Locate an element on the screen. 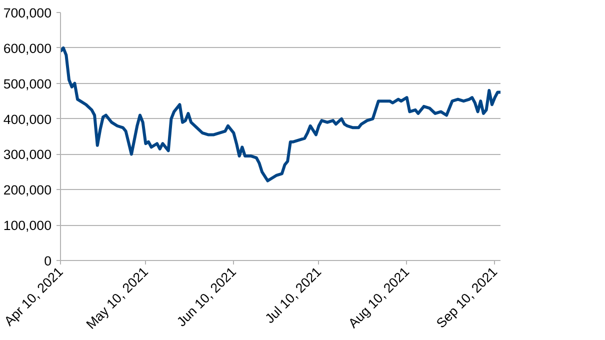 This screenshot has width=605, height=340. y-tick-label: 200,000 is located at coordinates (27, 190).